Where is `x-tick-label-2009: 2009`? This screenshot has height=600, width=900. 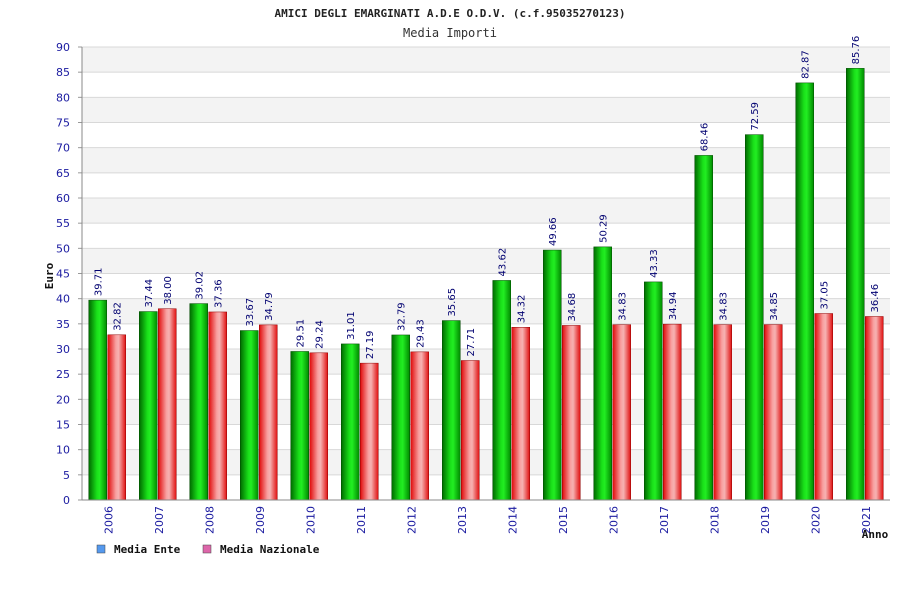
x-tick-label-2009: 2009 is located at coordinates (260, 520).